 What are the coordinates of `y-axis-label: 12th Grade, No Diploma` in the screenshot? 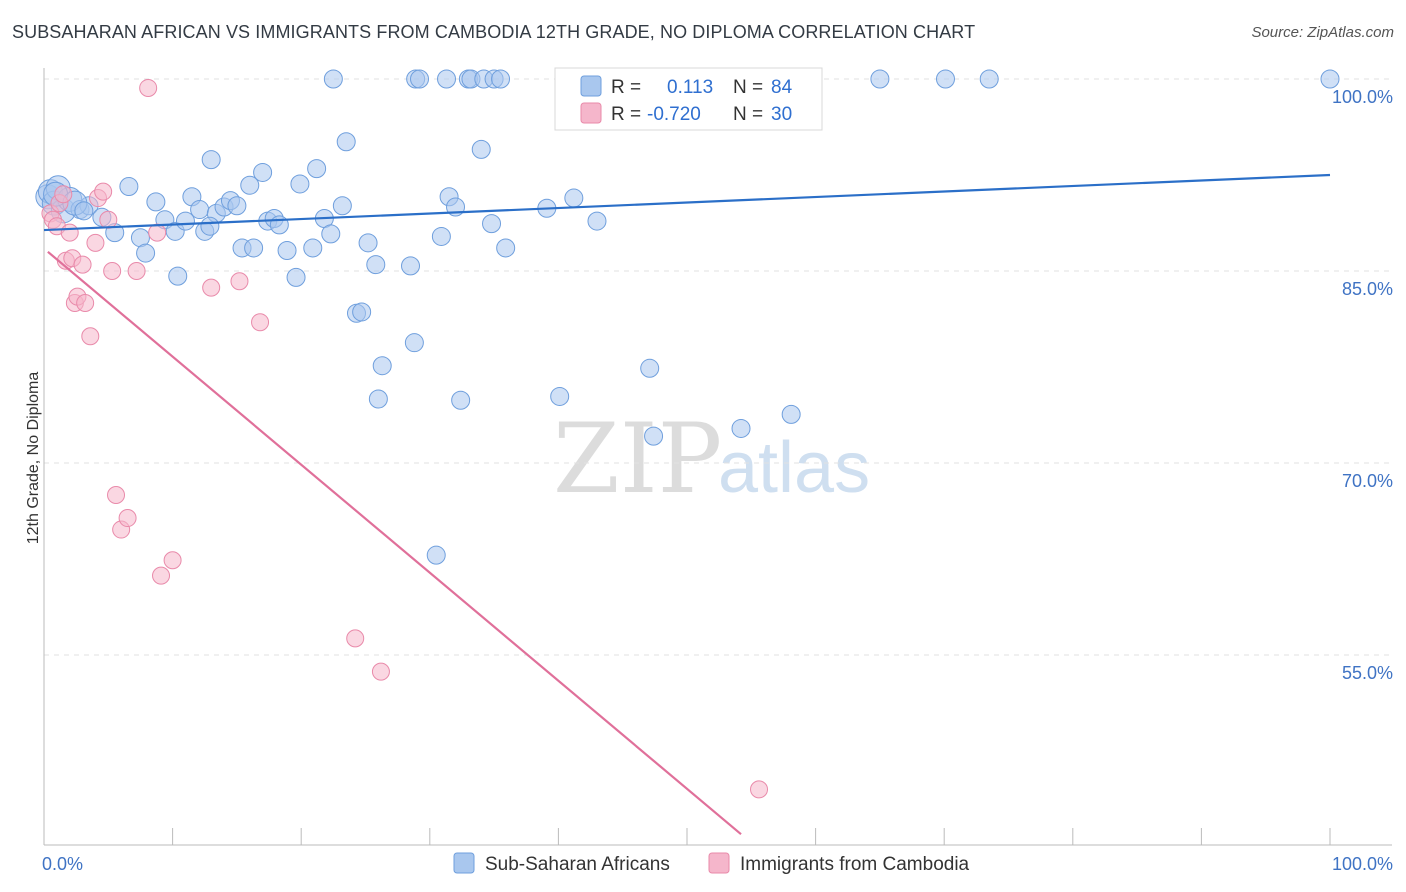 It's located at (33, 458).